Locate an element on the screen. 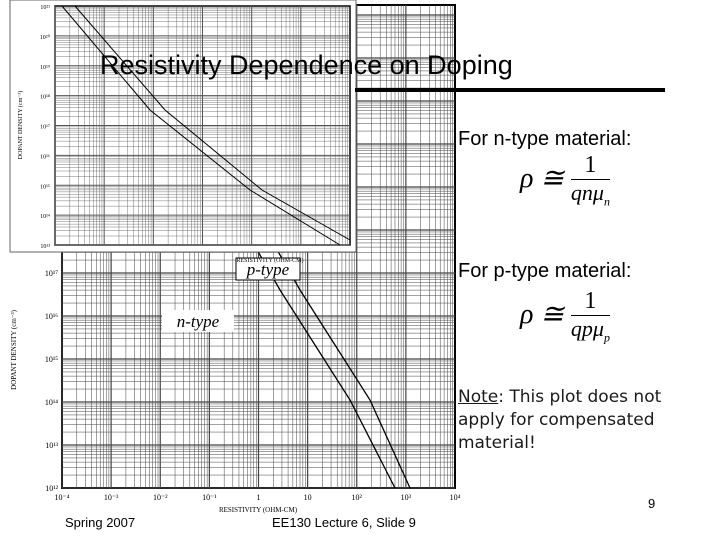 The width and height of the screenshot is (720, 540). x-tick-label: 10³ is located at coordinates (406, 497).